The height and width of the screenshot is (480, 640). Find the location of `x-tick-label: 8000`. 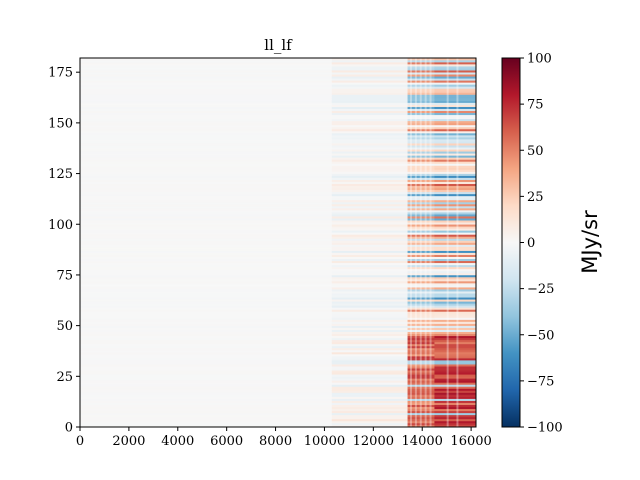

x-tick-label: 8000 is located at coordinates (275, 441).